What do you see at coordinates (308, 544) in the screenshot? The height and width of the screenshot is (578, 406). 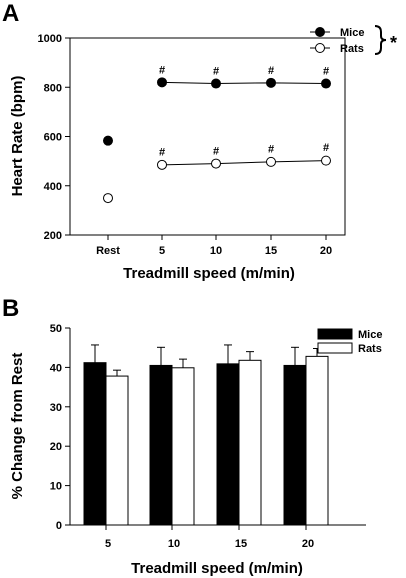 I see `panel-b-x-tick-label: 20` at bounding box center [308, 544].